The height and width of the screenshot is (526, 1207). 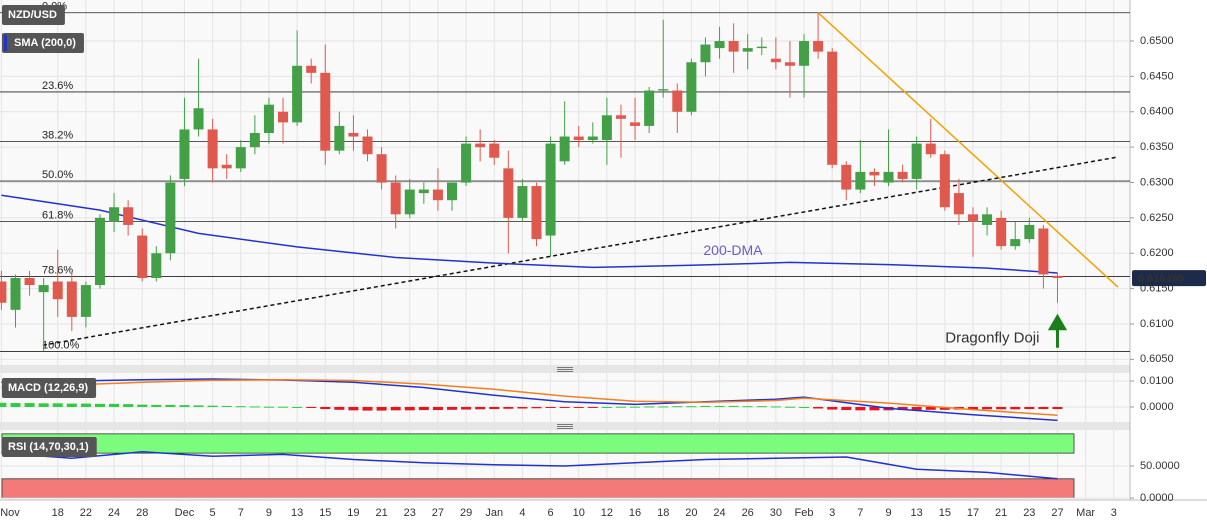 I want to click on x-tick-label: 27, so click(x=1057, y=513).